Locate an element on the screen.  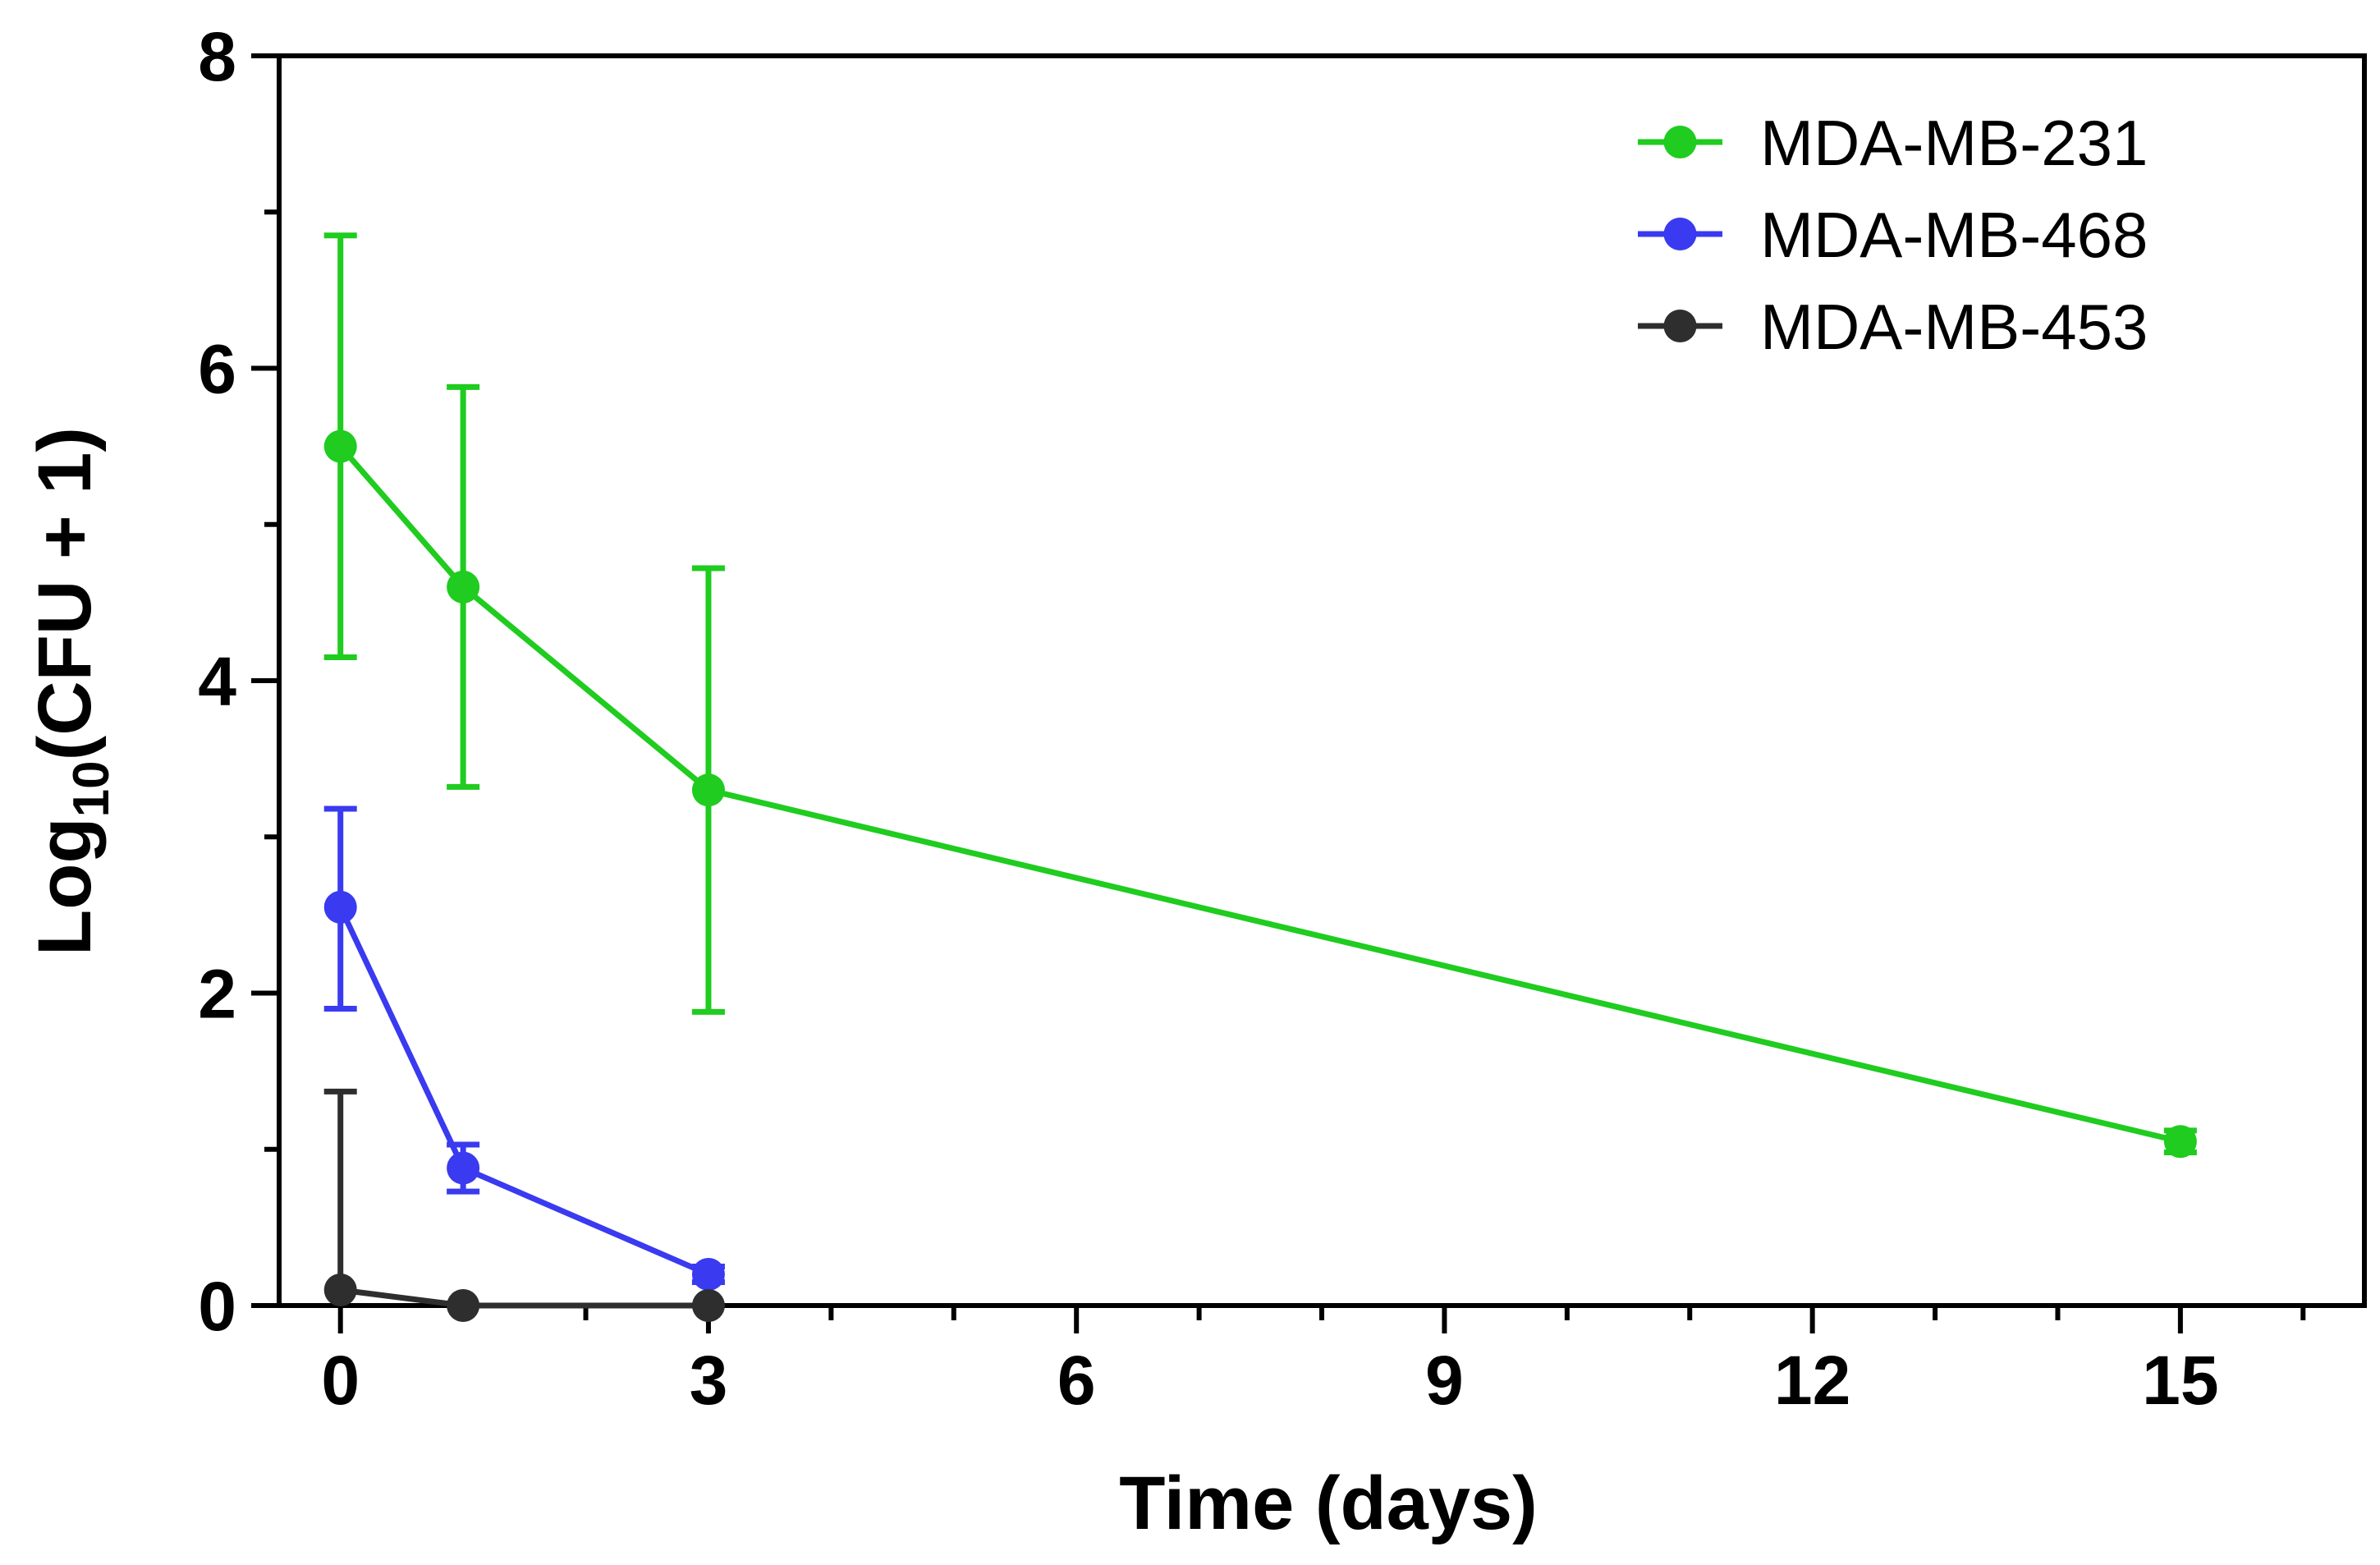
y-axis-title-subscript: 10 is located at coordinates (91, 789).